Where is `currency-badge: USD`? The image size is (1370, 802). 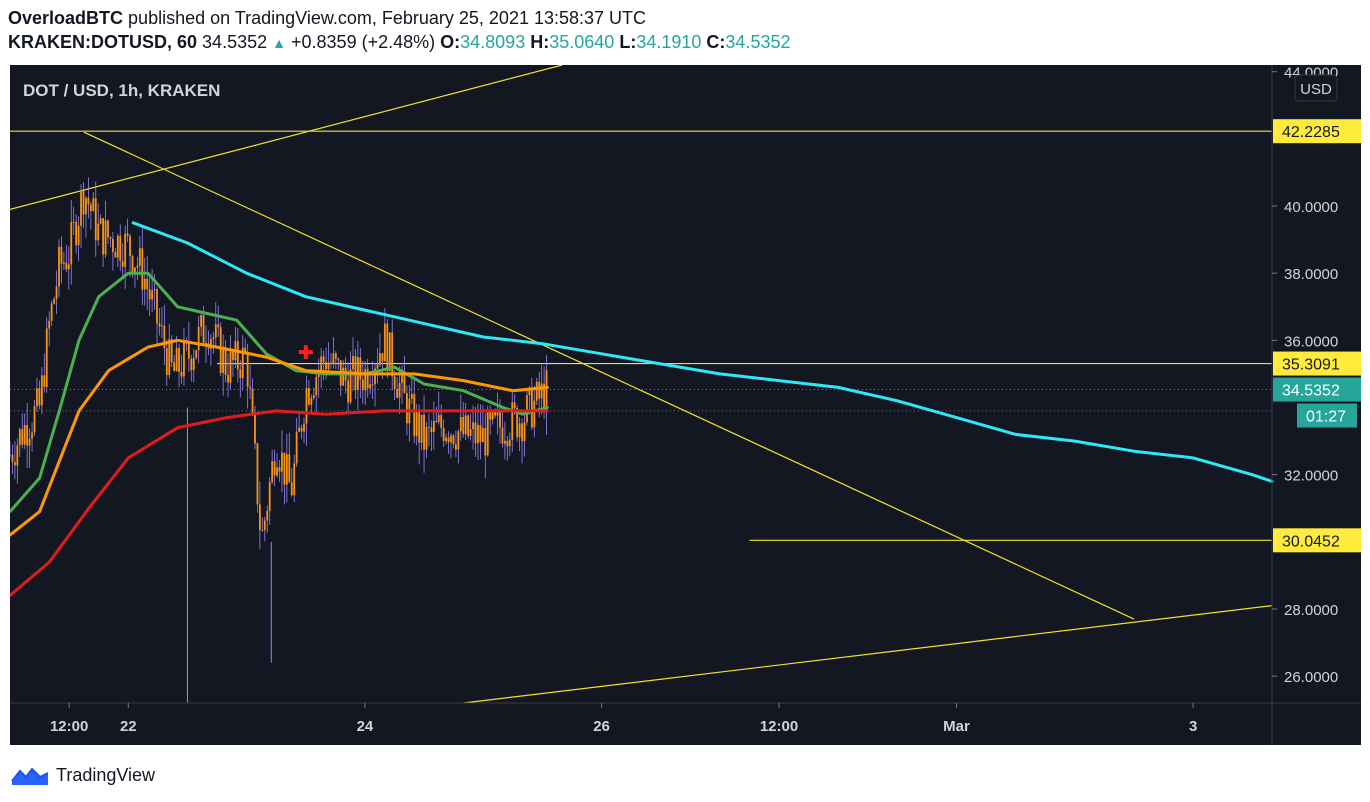
currency-badge: USD is located at coordinates (1316, 88).